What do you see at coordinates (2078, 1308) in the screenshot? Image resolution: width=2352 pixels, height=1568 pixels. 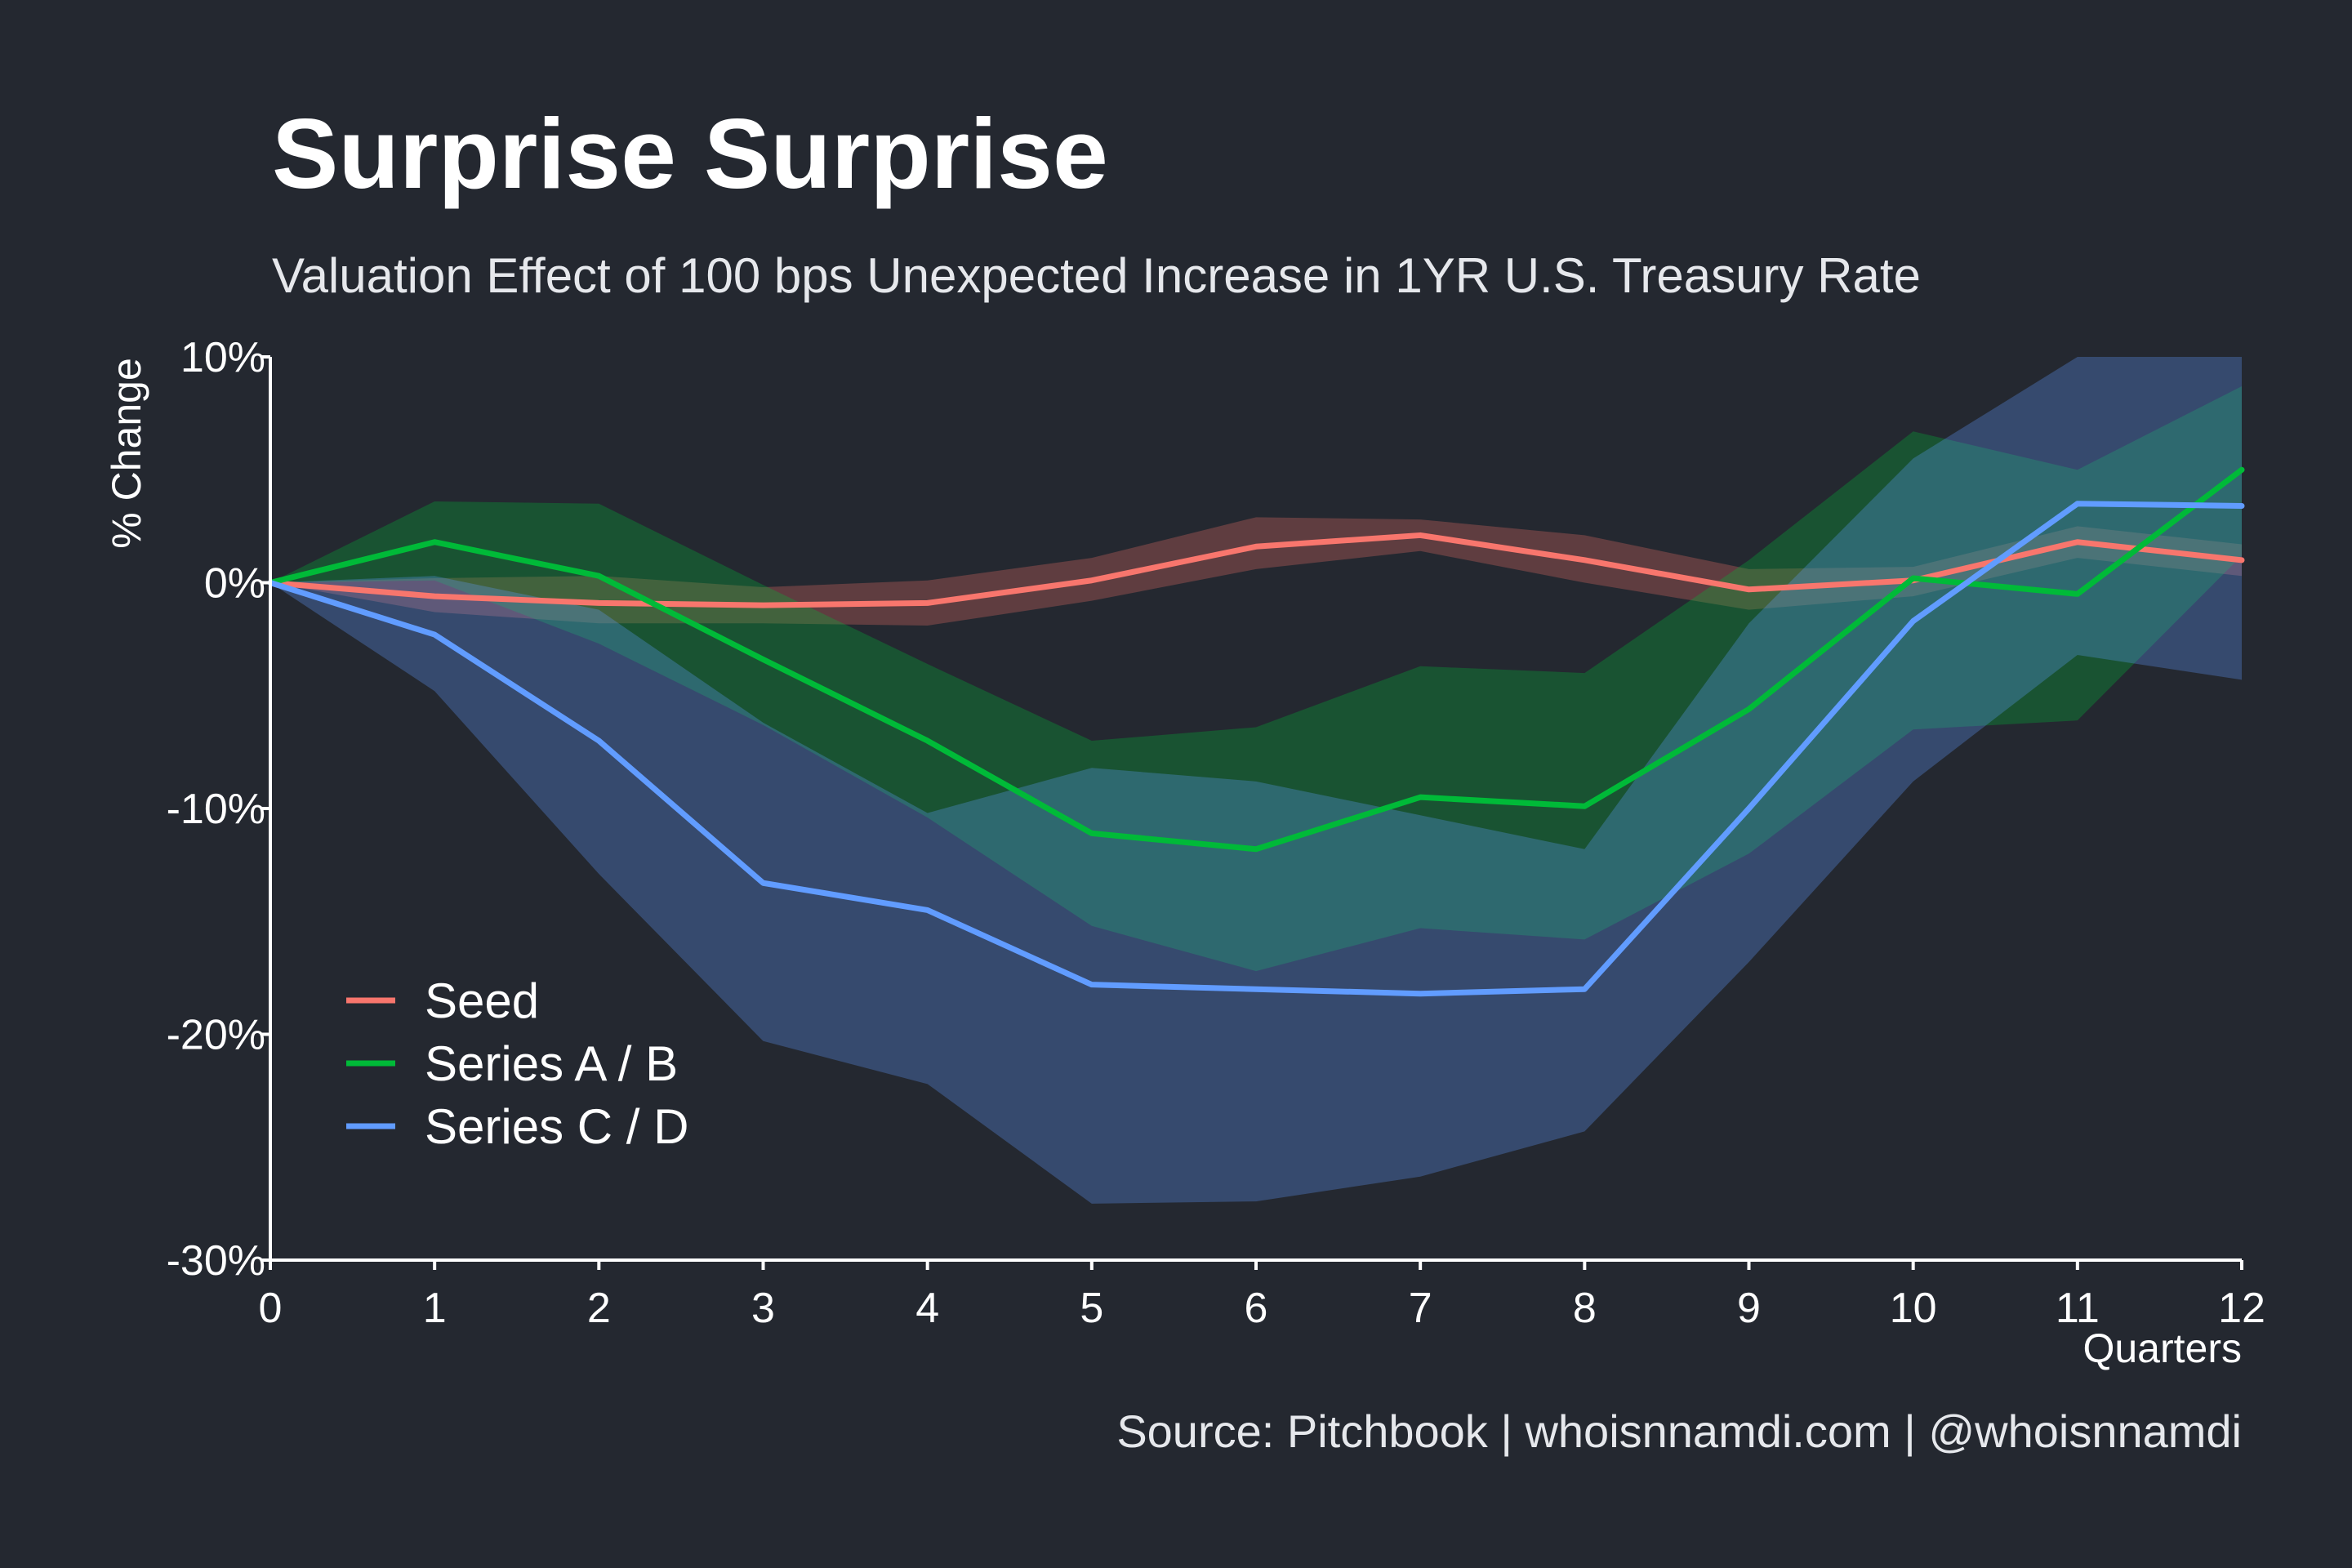 I see `x-tick-label: 11` at bounding box center [2078, 1308].